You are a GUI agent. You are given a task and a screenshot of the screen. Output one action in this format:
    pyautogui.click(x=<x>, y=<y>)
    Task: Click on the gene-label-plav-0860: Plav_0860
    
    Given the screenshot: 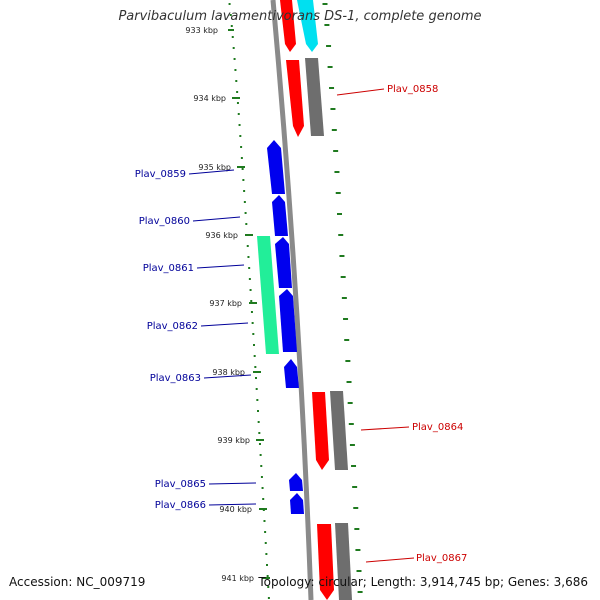 What is the action you would take?
    pyautogui.click(x=190, y=221)
    